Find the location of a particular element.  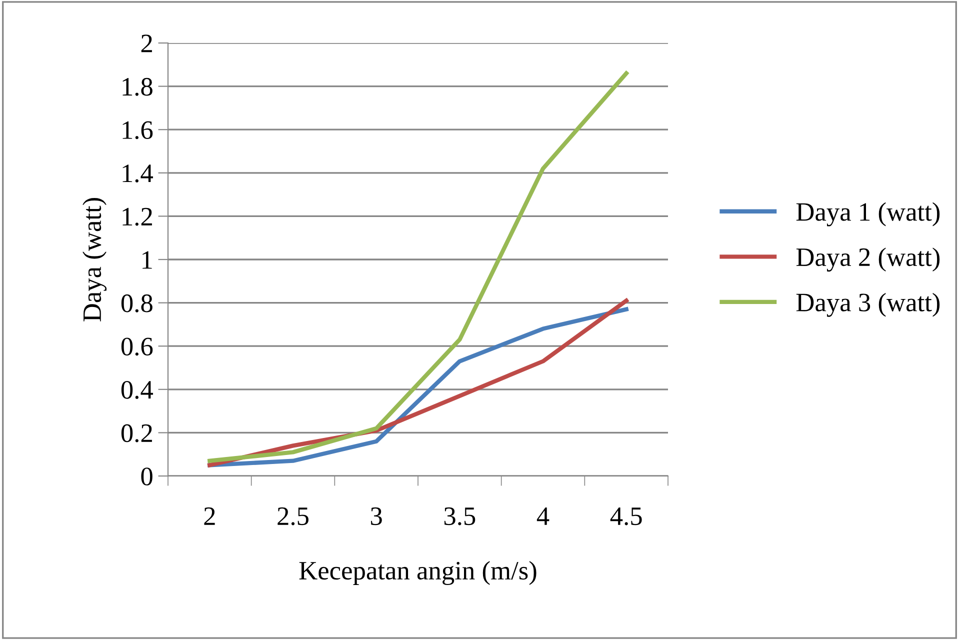

x-tick-label: 3.5 is located at coordinates (460, 516).